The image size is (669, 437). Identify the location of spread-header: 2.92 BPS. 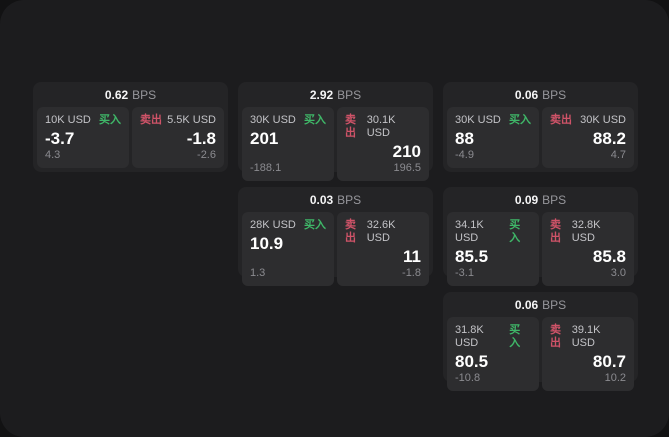
(335, 94).